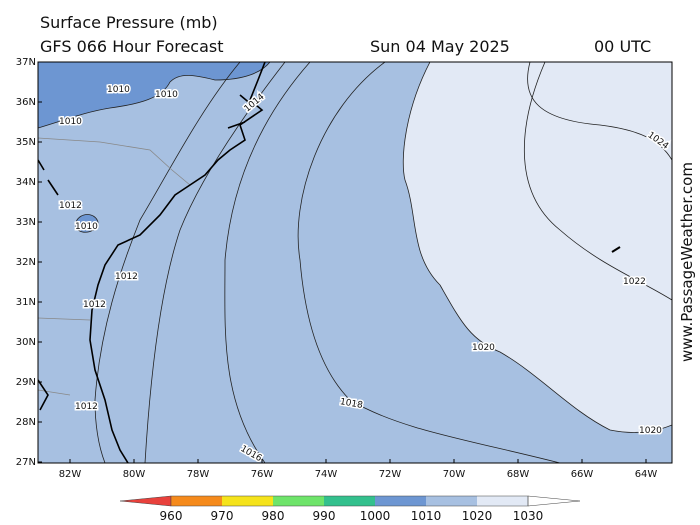  Describe the element at coordinates (426, 516) in the screenshot. I see `colorbar-label: 1010` at that location.